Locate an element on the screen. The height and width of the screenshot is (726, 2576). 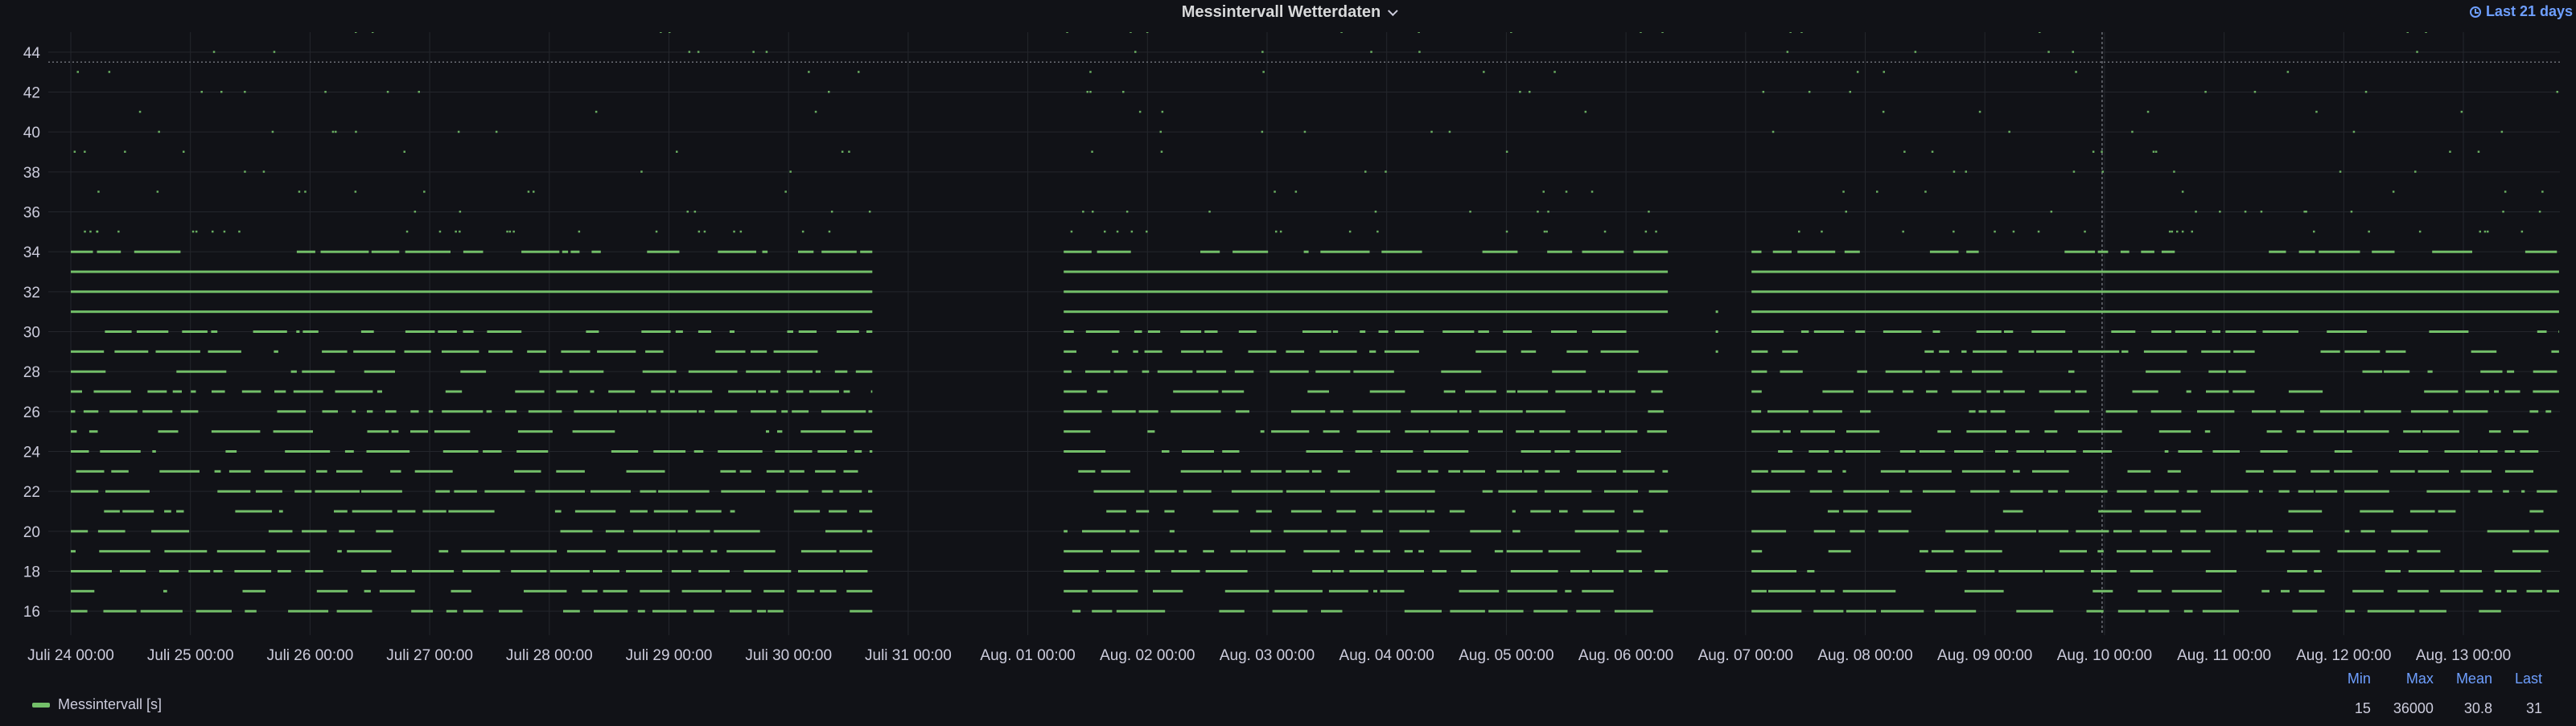
time-range-label: Last 21 days is located at coordinates (2529, 11).